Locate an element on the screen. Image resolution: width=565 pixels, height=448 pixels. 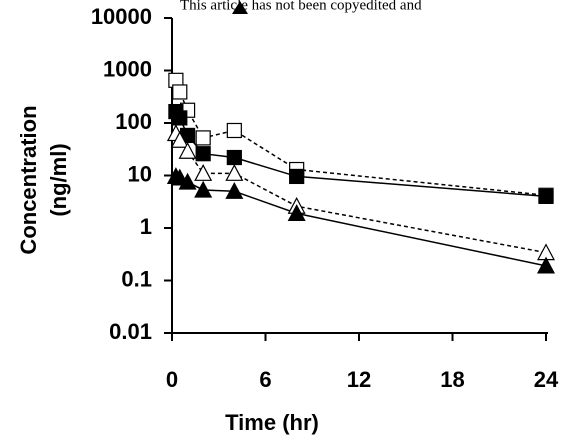
y-tick-label: 1000 is located at coordinates (127, 68).